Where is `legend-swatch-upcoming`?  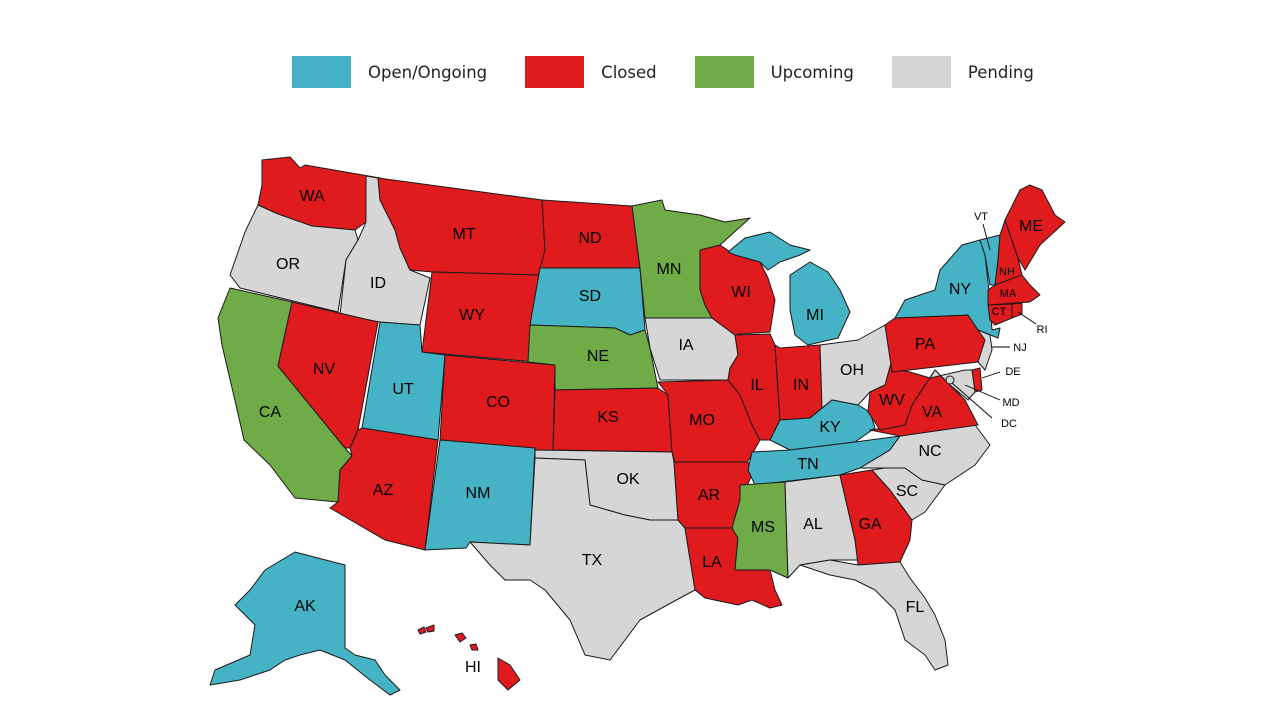
legend-swatch-upcoming is located at coordinates (724, 72).